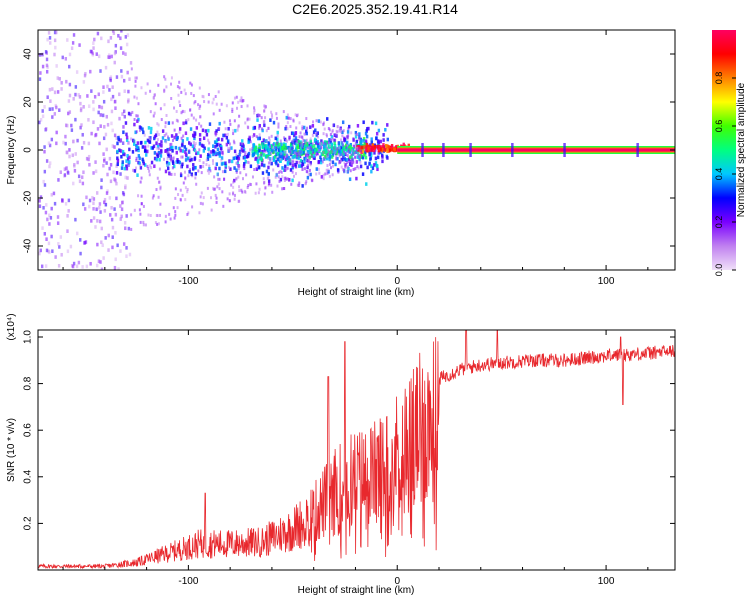 The width and height of the screenshot is (750, 600). I want to click on x-tick-label: 100, so click(606, 281).